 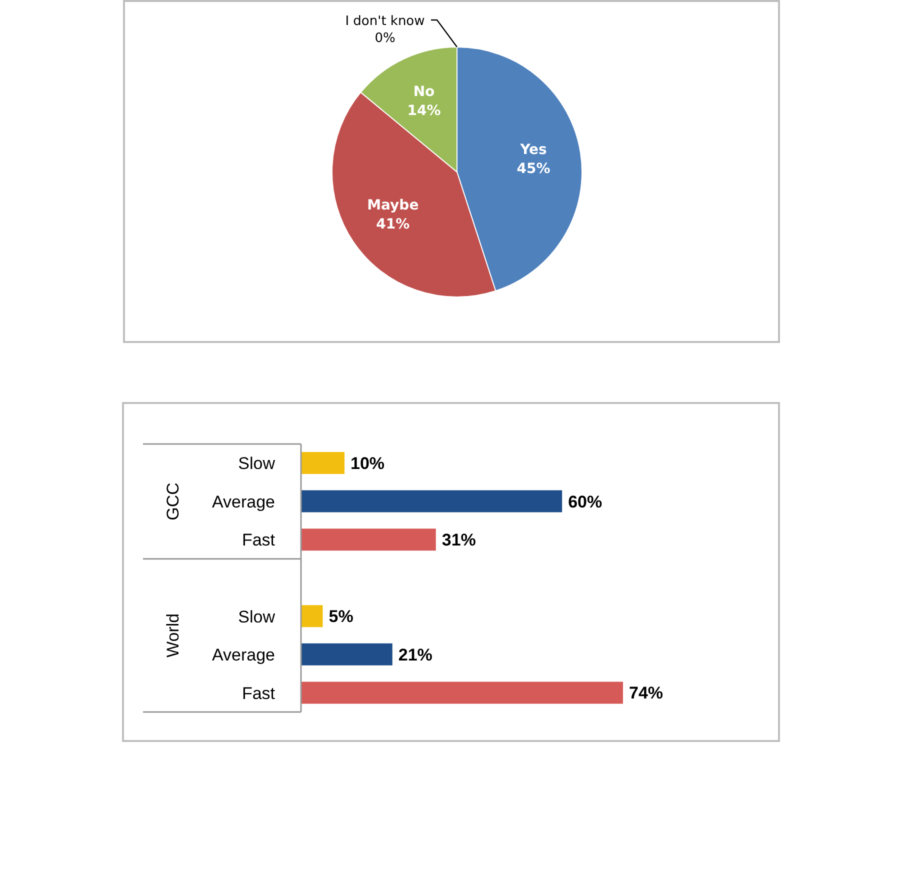 I want to click on data-label: 41%, so click(x=393, y=224).